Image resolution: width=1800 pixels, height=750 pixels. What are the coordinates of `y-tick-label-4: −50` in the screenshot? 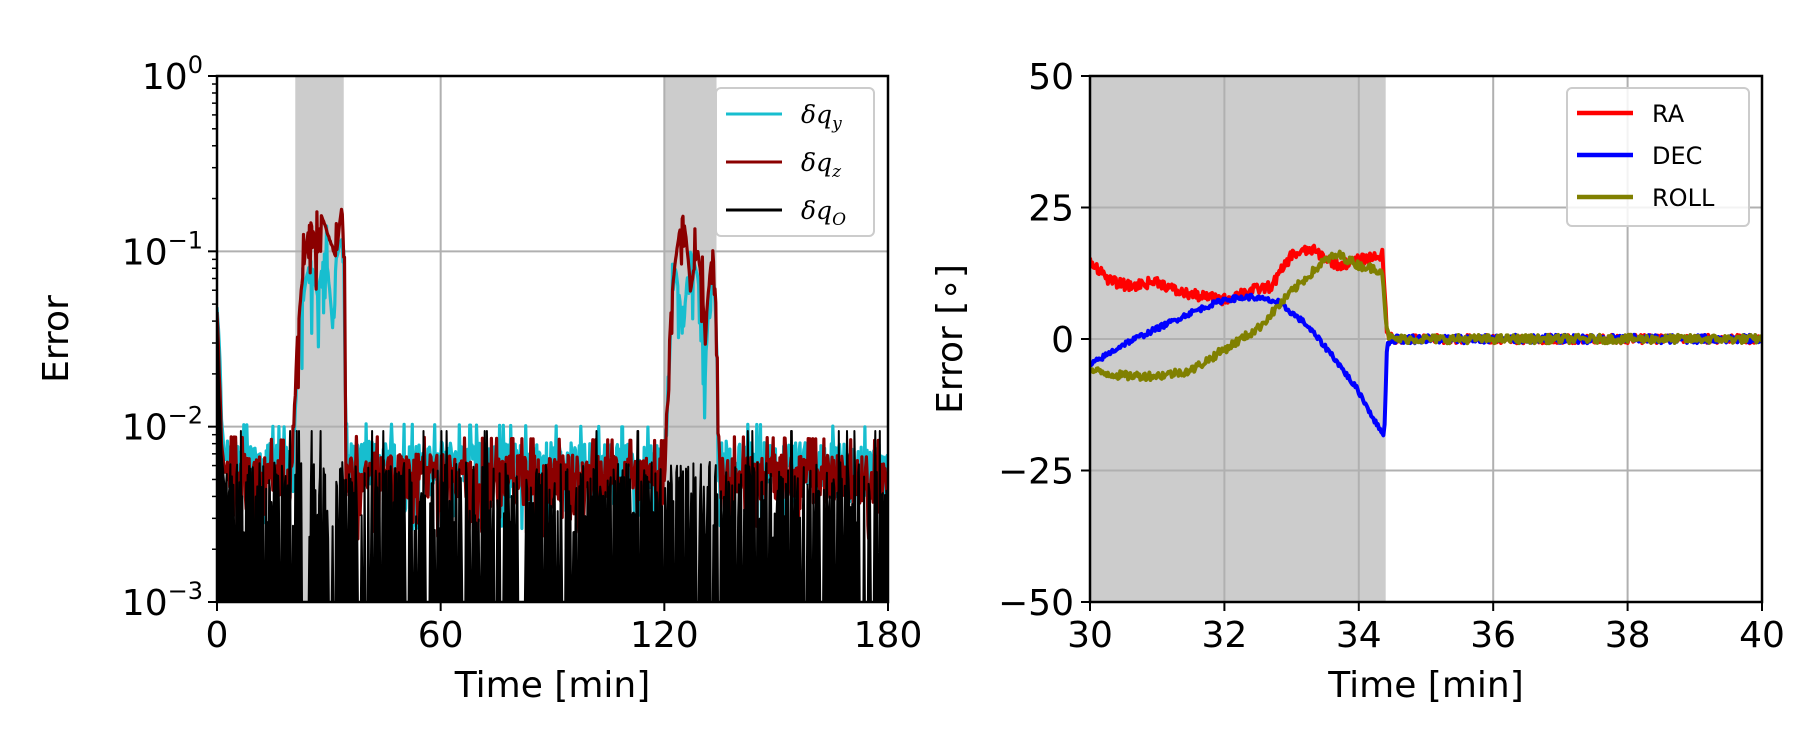 It's located at (1036, 603).